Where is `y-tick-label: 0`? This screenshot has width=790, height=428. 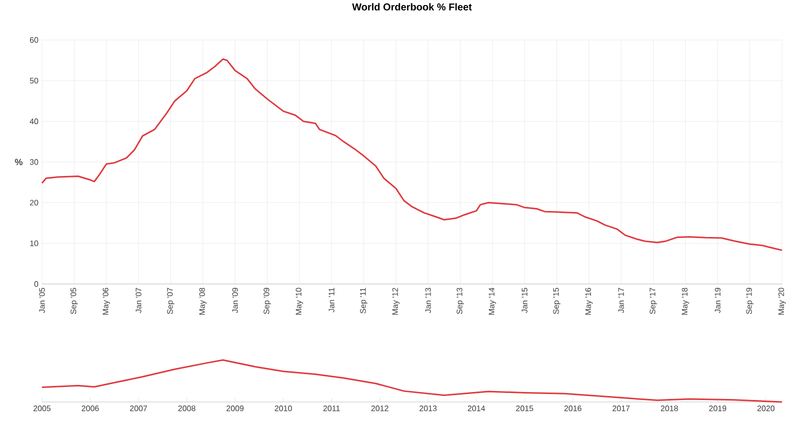
y-tick-label: 0 is located at coordinates (36, 284).